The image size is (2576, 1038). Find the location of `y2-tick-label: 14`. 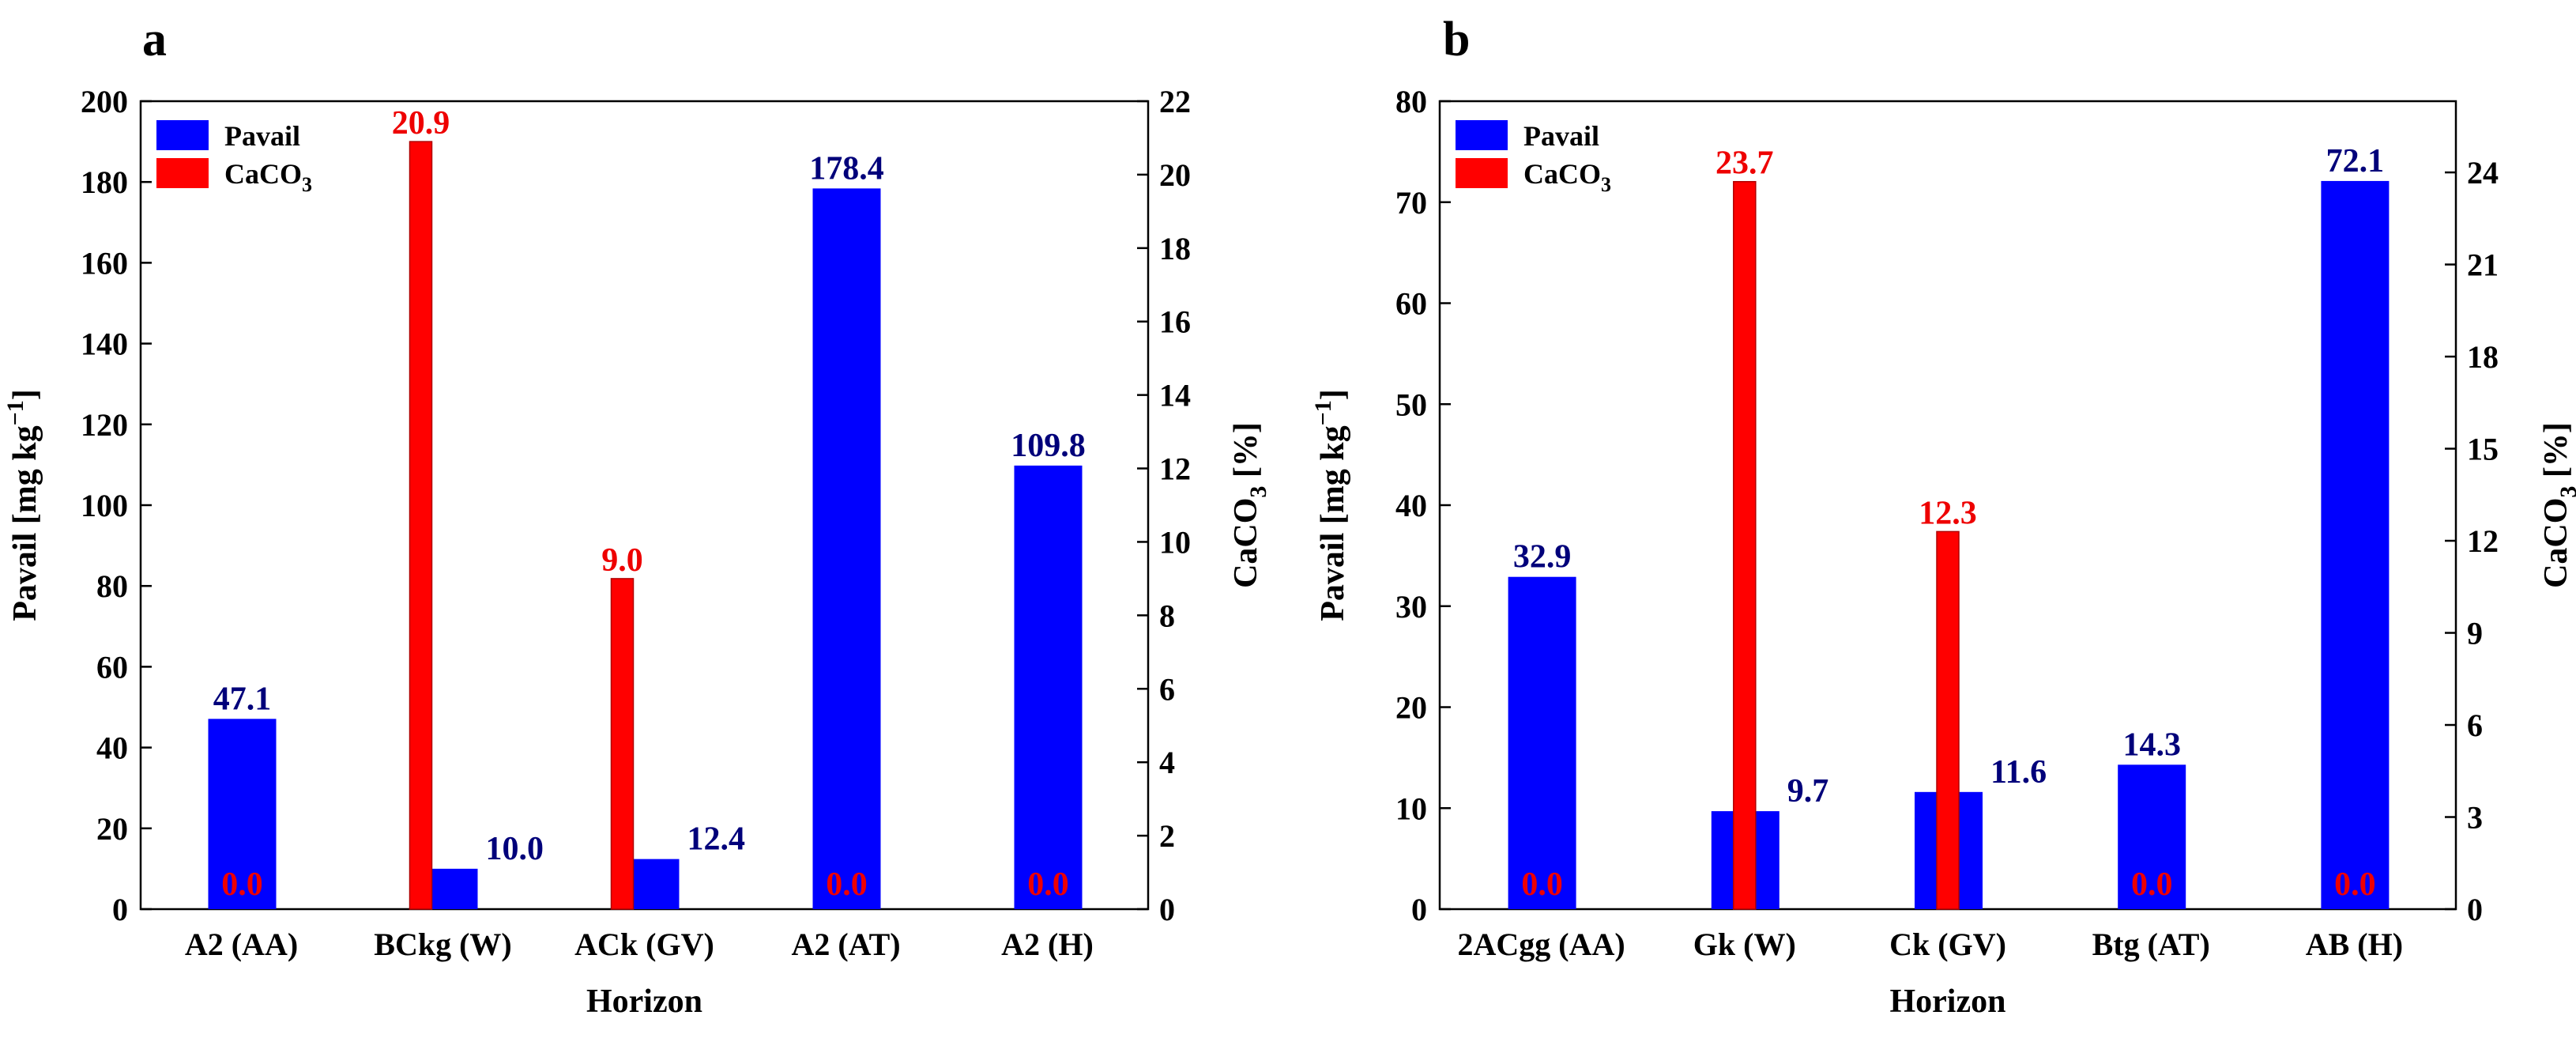

y2-tick-label: 14 is located at coordinates (1175, 395).